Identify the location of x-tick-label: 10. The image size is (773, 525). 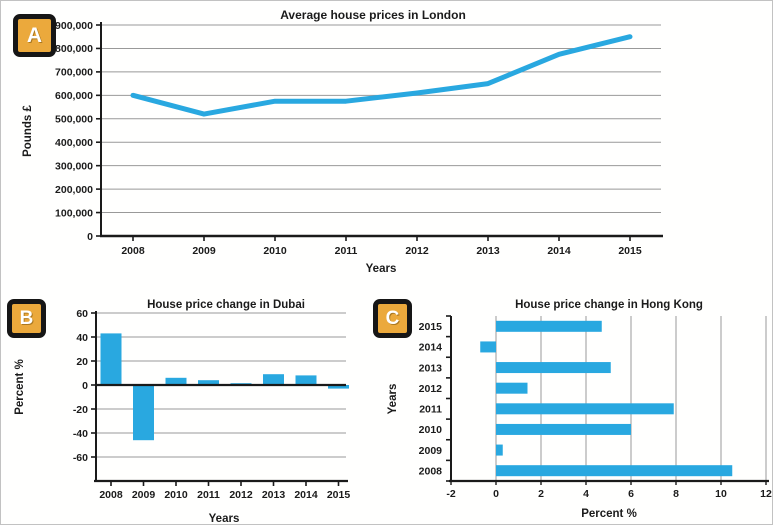
(721, 494).